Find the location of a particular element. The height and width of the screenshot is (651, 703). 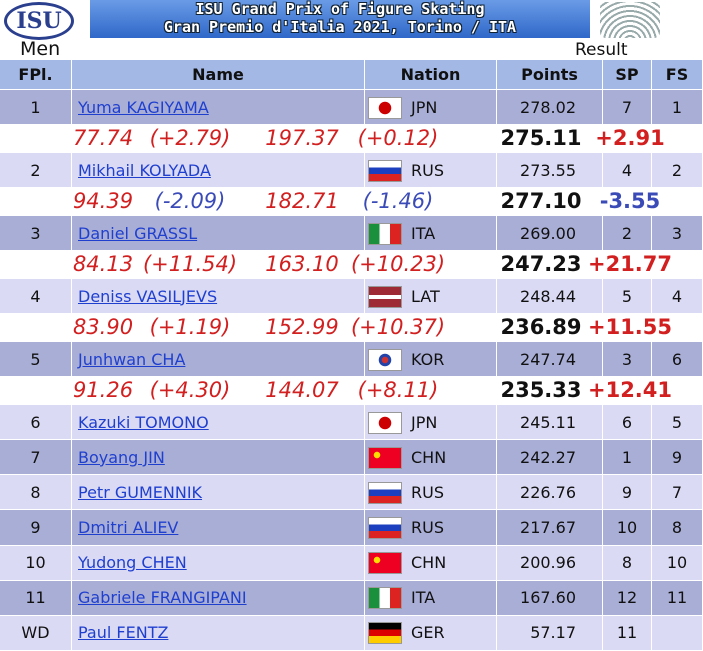

name-cell: Yuma KAGIYAMA is located at coordinates (218, 107).